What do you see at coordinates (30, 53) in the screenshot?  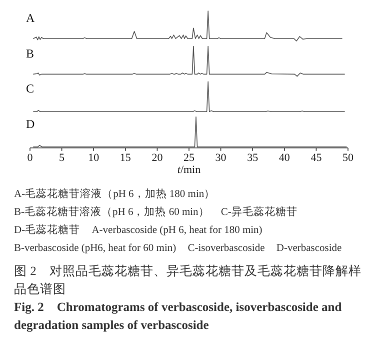 I see `chart-title: B` at bounding box center [30, 53].